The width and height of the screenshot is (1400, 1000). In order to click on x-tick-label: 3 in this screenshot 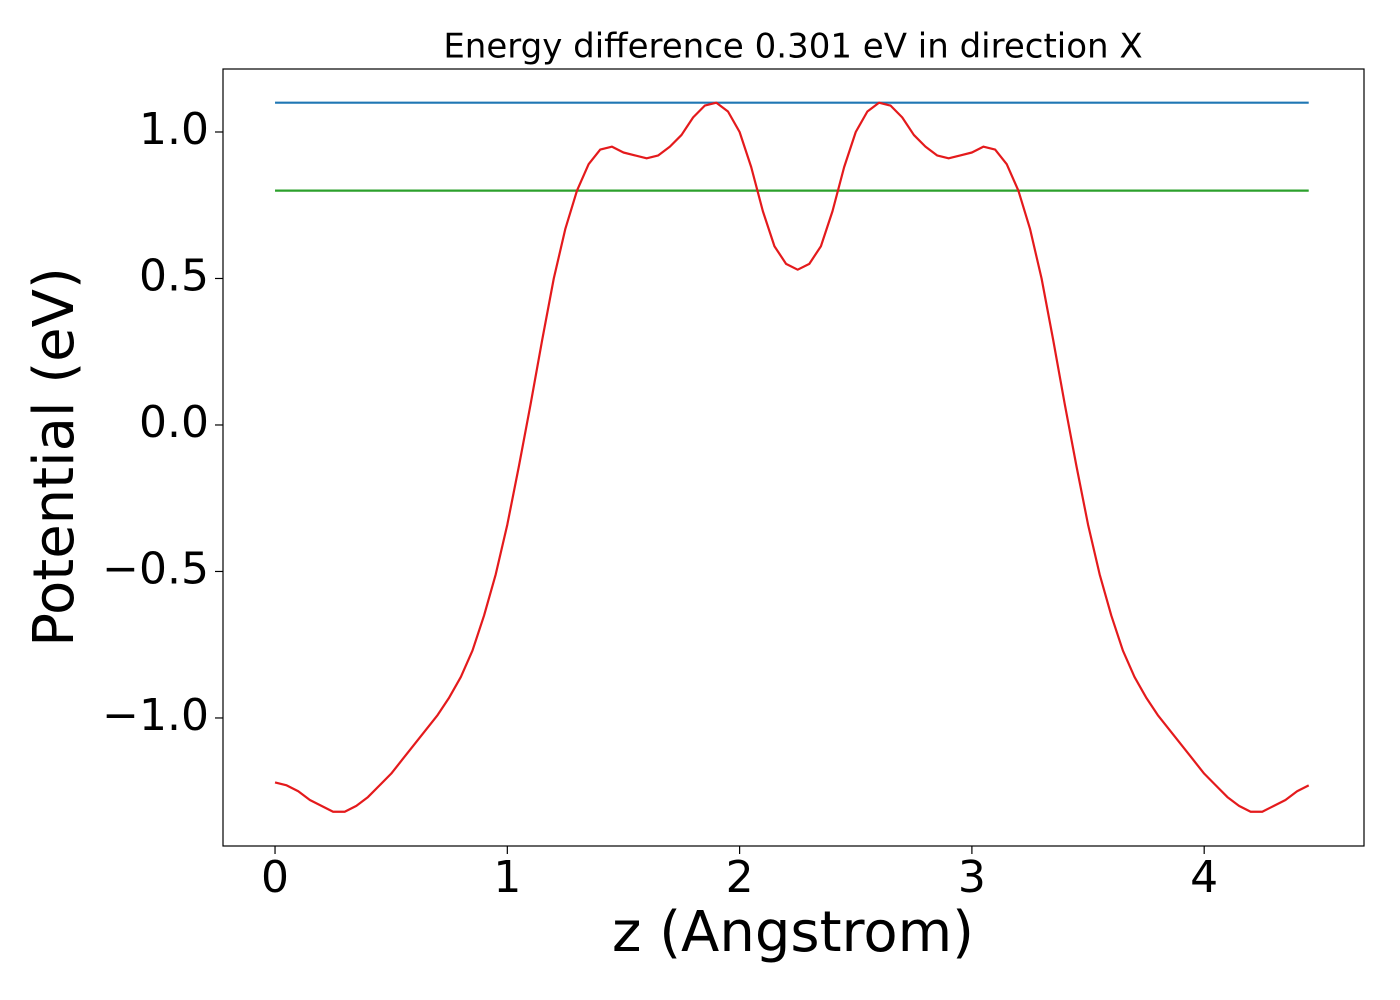, I will do `click(972, 877)`.